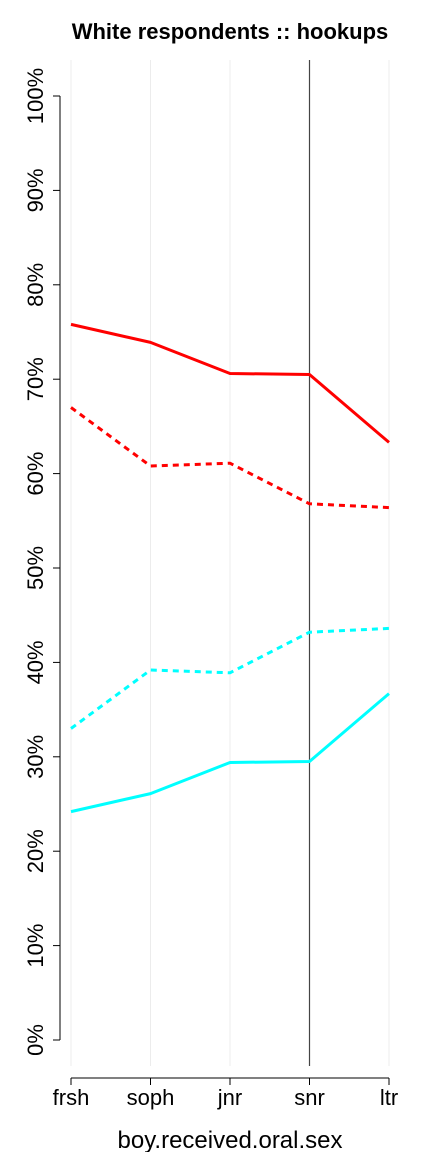  I want to click on y-tick-label-30: 30%, so click(35, 757).